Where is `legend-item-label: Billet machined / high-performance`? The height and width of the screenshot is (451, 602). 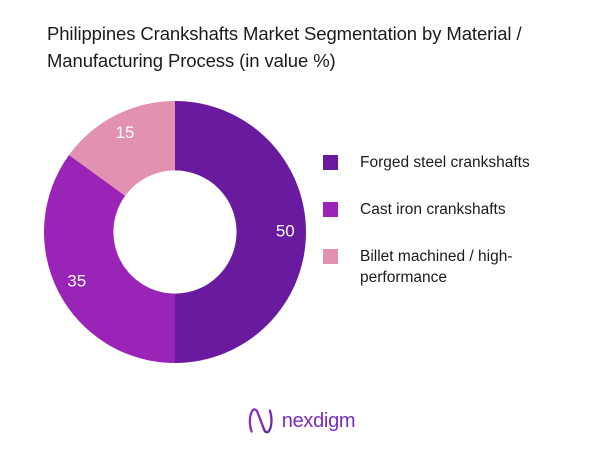
legend-item-label: Billet machined / high-performance is located at coordinates (436, 267).